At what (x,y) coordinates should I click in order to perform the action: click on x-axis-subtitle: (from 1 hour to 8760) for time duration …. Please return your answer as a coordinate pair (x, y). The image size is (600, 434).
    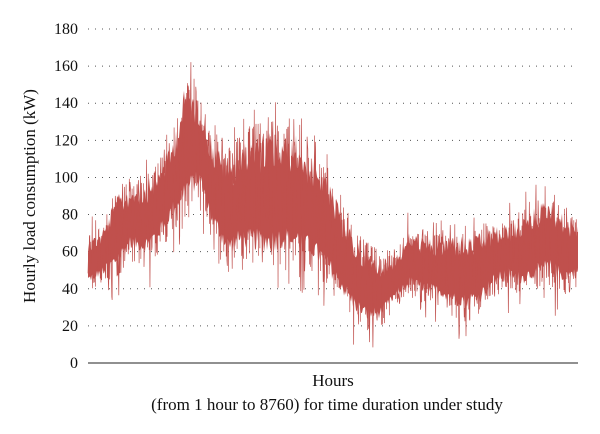
    Looking at the image, I should click on (327, 404).